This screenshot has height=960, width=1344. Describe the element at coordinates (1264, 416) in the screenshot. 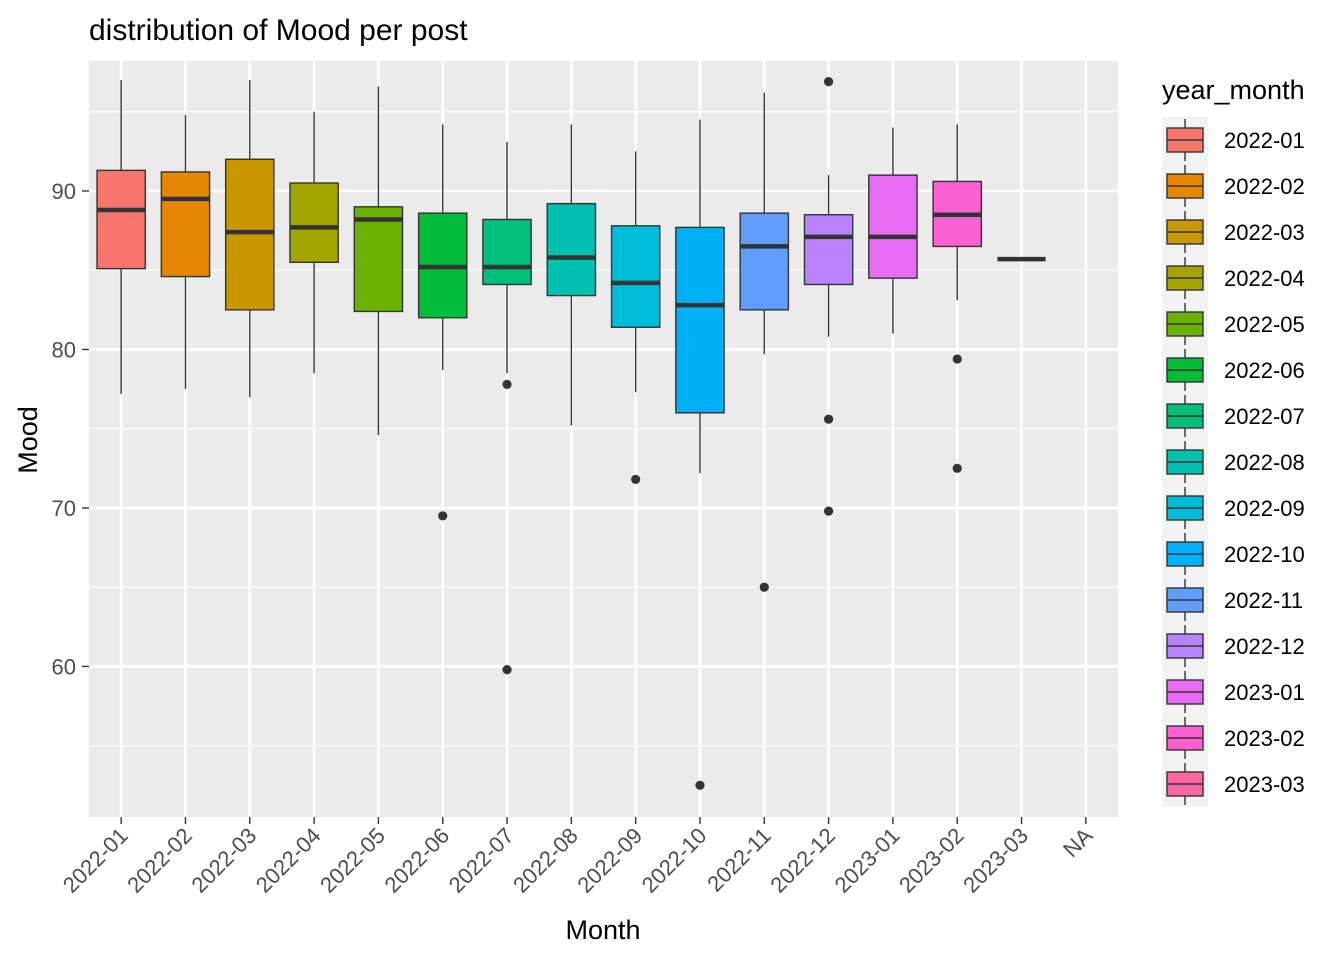

I see `legend-label: 2022-07` at that location.